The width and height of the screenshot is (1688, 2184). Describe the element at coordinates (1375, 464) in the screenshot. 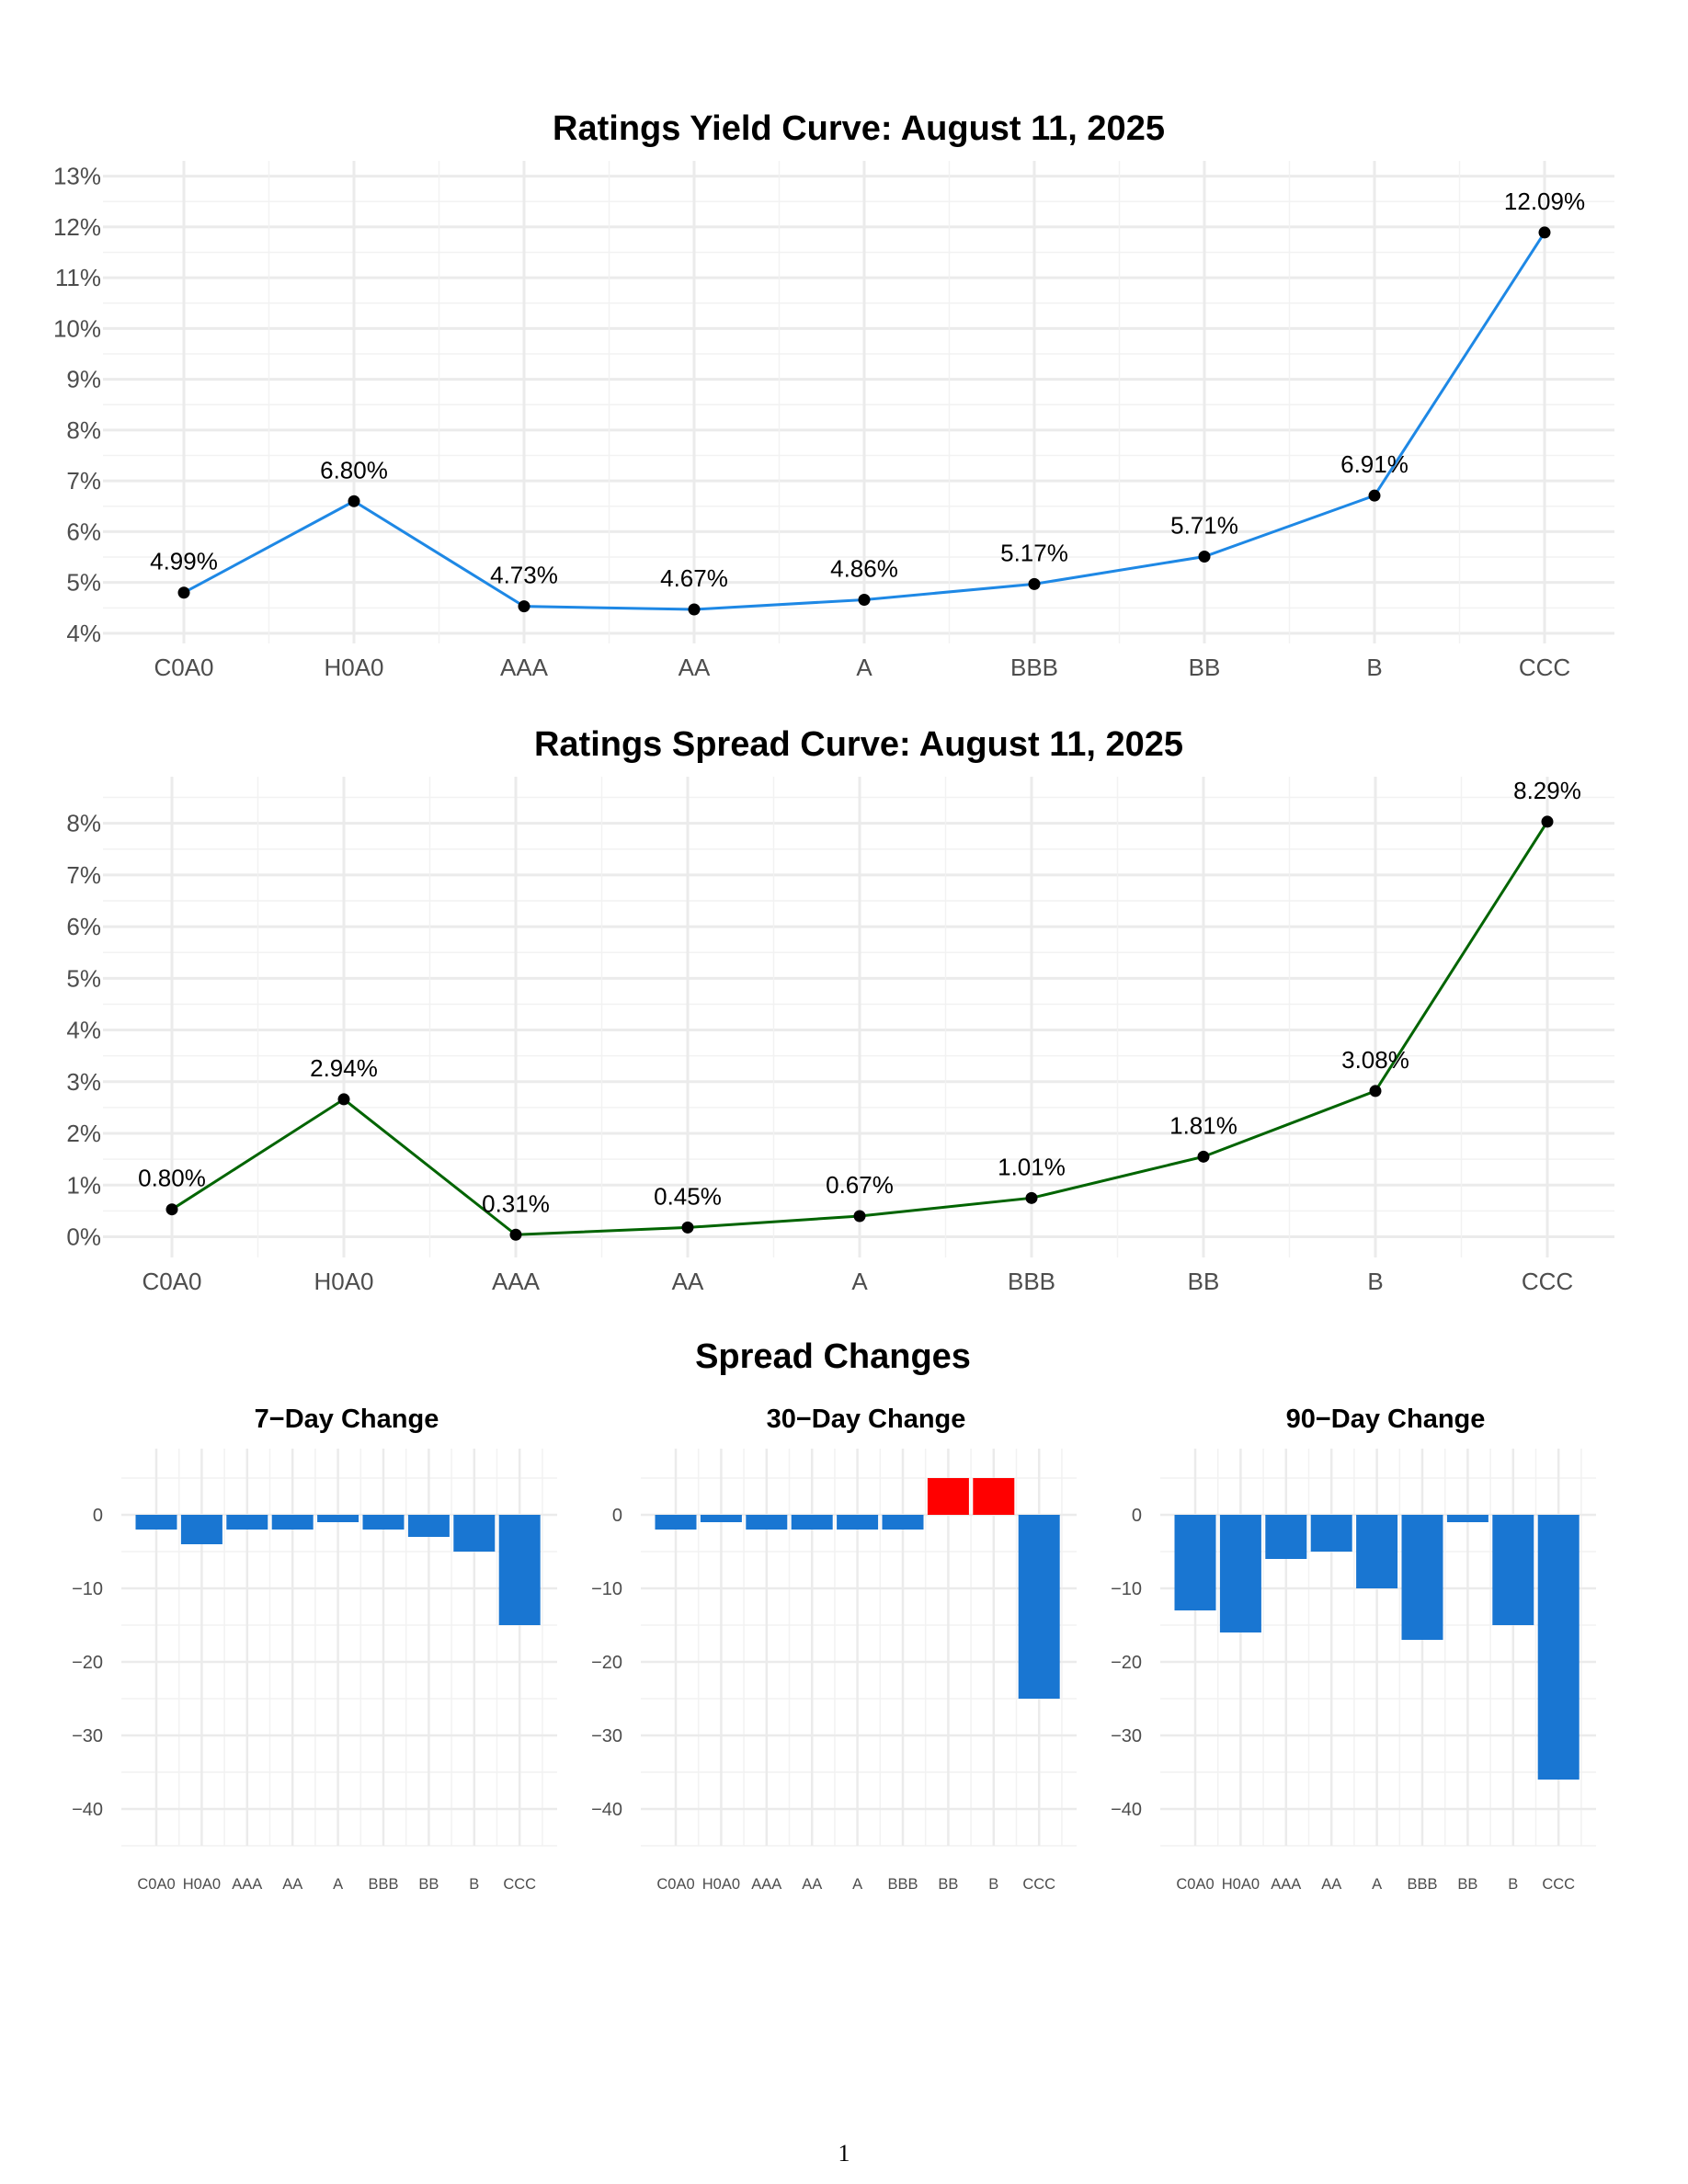

I see `data-label: 6.91%` at that location.